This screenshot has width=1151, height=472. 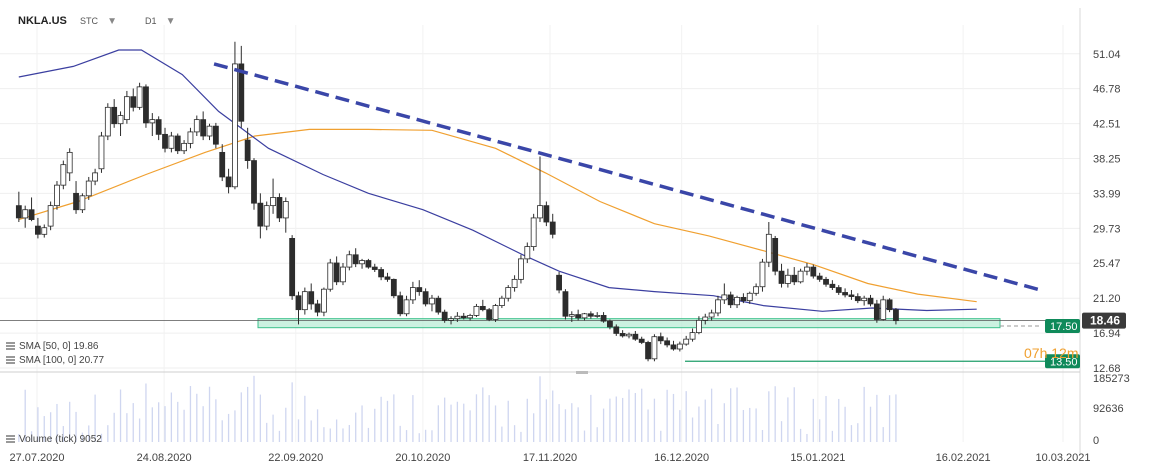 What do you see at coordinates (160, 21) in the screenshot?
I see `timeframe-selector: D1 ▼` at bounding box center [160, 21].